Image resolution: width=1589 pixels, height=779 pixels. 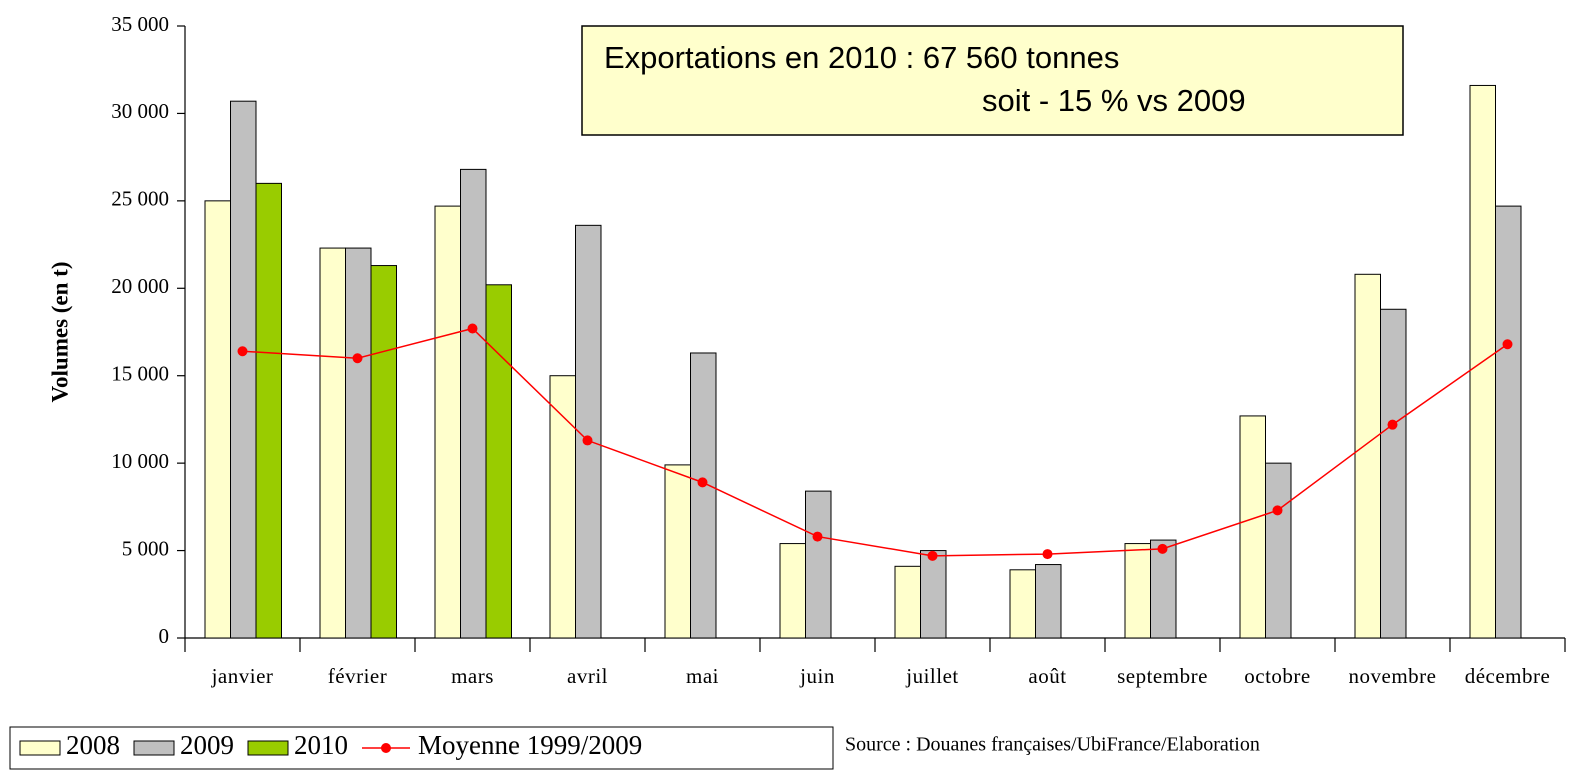 I want to click on legend-label: 2009, so click(x=207, y=745).